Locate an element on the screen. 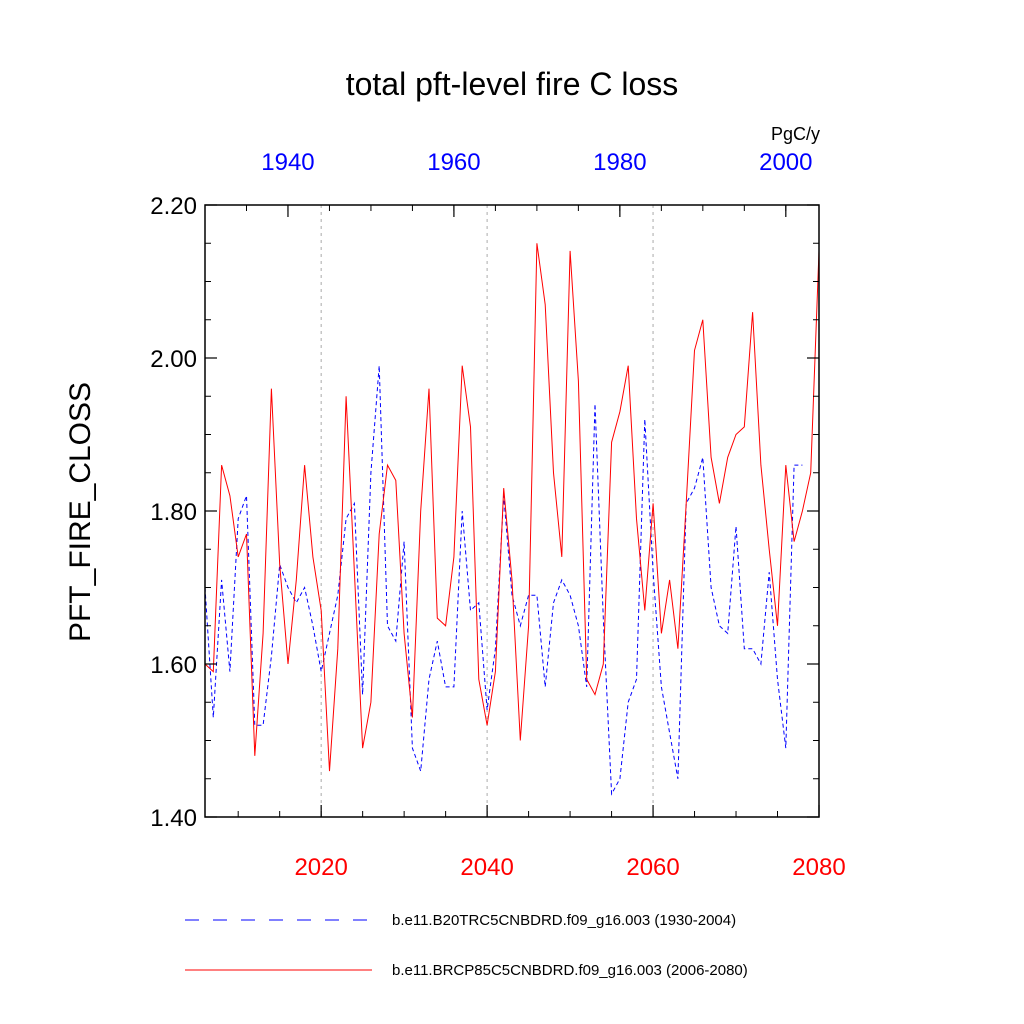 The width and height of the screenshot is (1024, 1024). units-label: PgC/y is located at coordinates (795, 134).